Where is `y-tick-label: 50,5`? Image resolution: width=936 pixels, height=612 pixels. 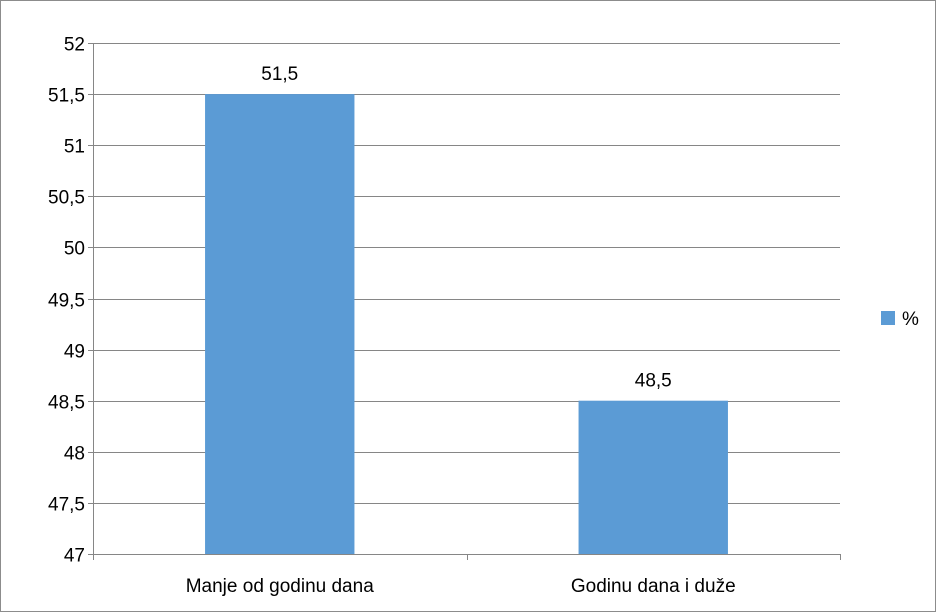
y-tick-label: 50,5 is located at coordinates (66, 198).